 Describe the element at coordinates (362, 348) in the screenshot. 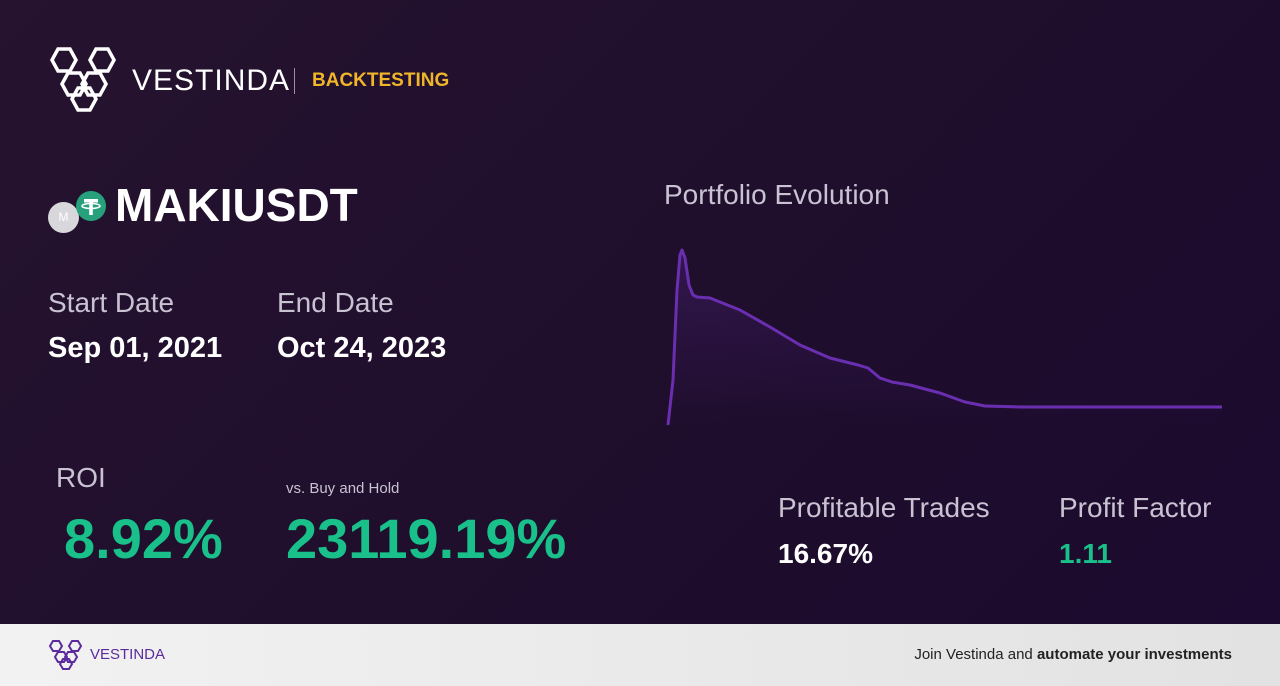

I see `end-date: Oct 24, 2023` at that location.